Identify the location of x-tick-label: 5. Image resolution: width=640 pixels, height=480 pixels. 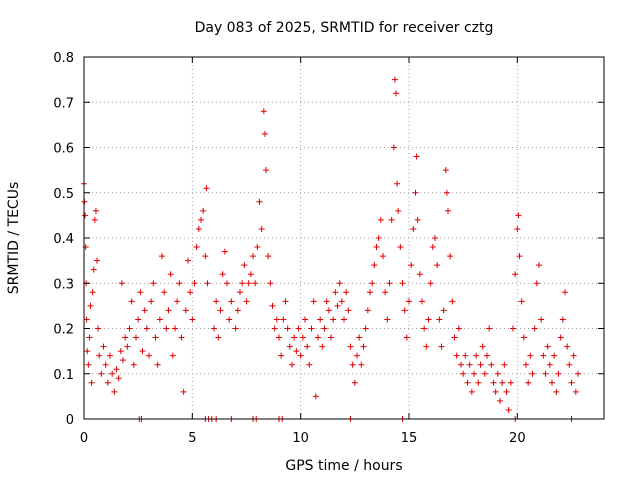
(192, 438).